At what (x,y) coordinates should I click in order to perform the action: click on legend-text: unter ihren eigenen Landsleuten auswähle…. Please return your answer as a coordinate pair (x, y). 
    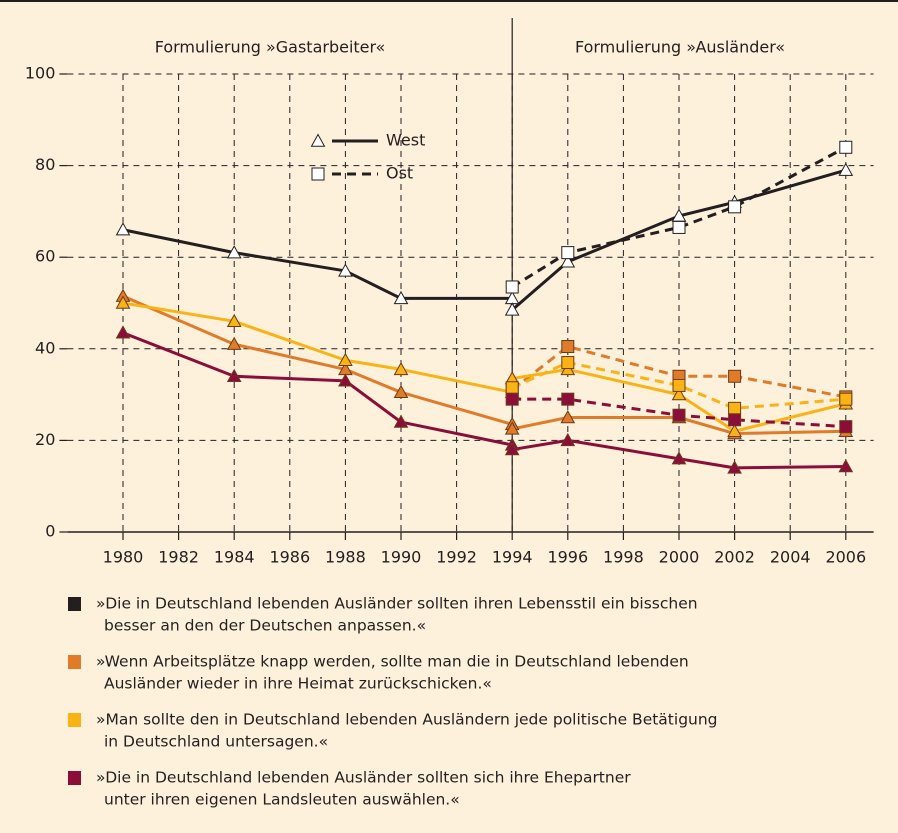
    Looking at the image, I should click on (282, 800).